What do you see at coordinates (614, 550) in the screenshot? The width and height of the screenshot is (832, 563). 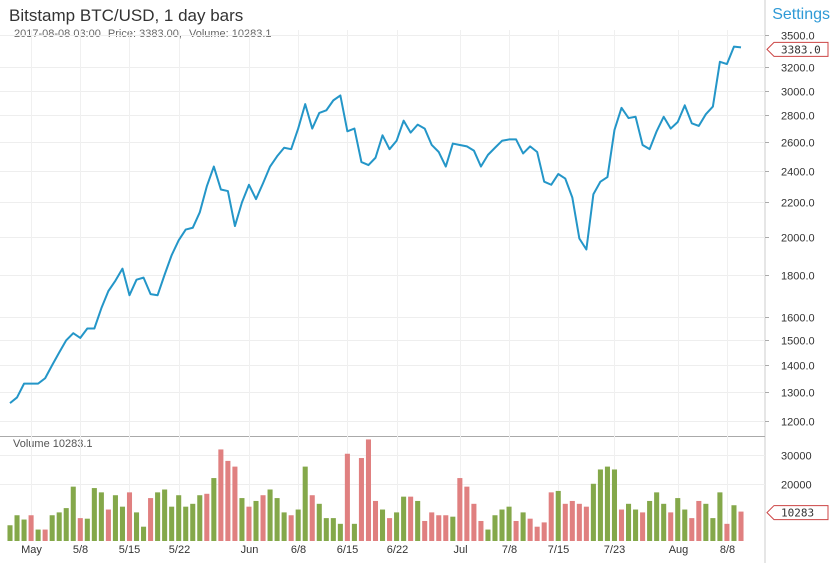 I see `time-tick-label: 7/23` at bounding box center [614, 550].